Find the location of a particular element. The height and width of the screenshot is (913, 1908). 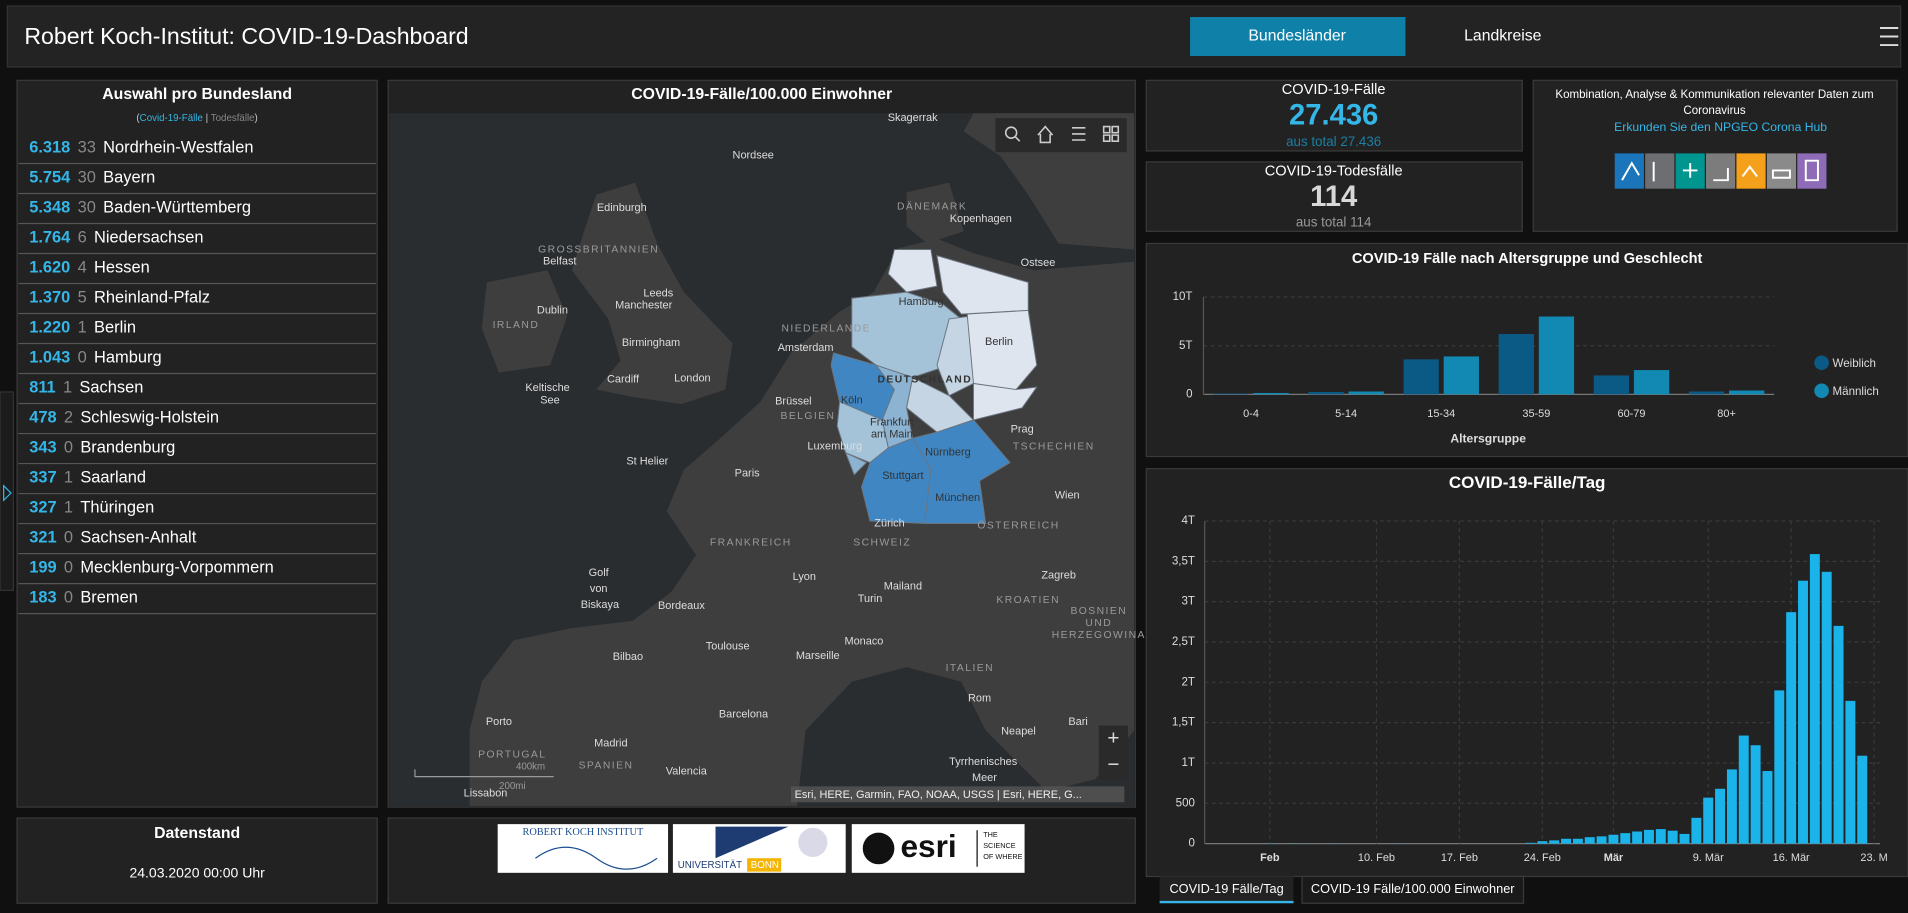

row-name: Baden-Württemberg is located at coordinates (177, 208).